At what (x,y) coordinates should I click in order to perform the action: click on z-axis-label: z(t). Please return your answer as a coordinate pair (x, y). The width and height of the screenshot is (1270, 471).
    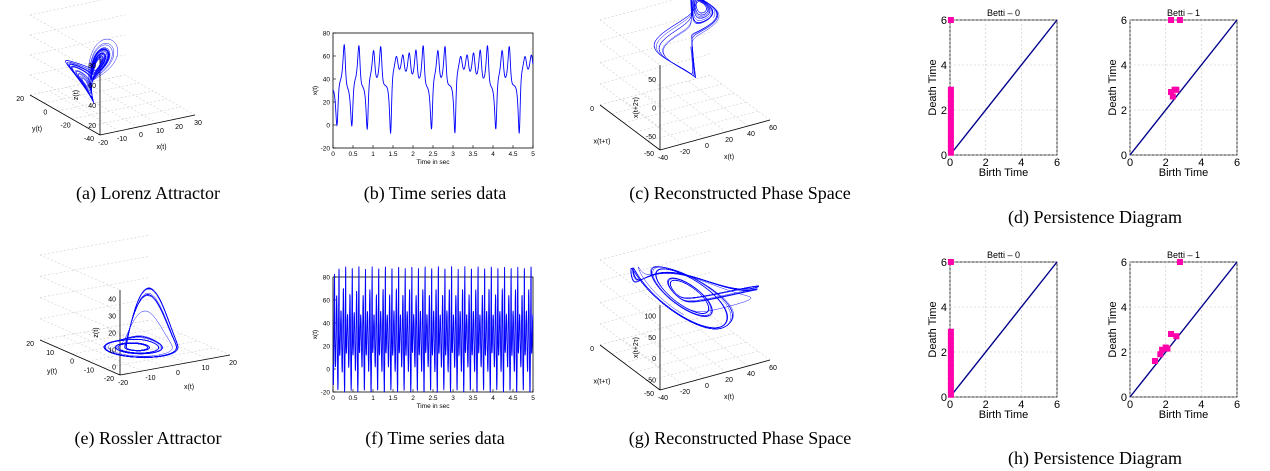
    Looking at the image, I should click on (96, 332).